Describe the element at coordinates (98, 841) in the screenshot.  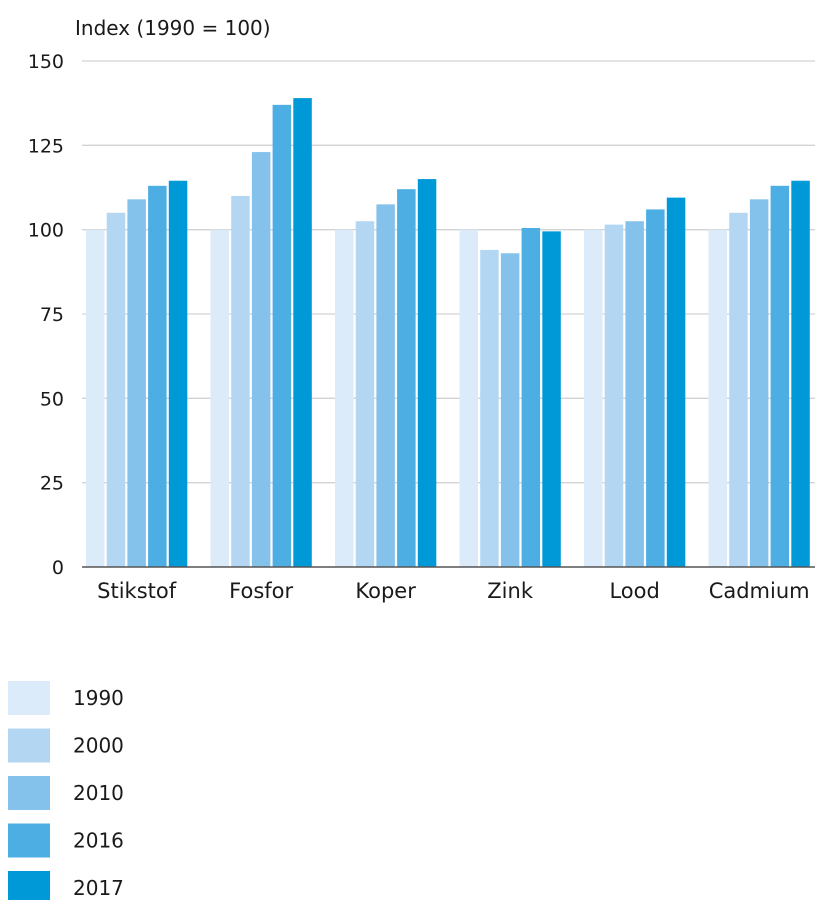
I see `legend-label: 2016` at that location.